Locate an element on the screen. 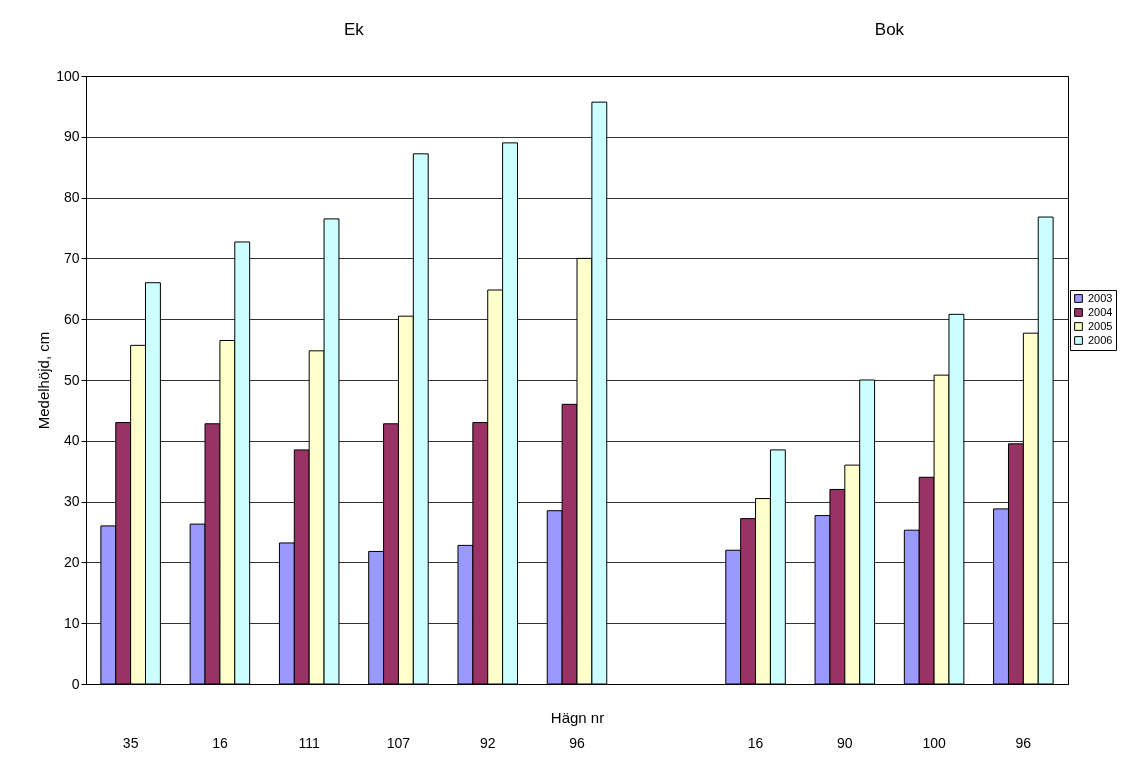  y-axis-title: Medelhöjd, cm is located at coordinates (44, 380).